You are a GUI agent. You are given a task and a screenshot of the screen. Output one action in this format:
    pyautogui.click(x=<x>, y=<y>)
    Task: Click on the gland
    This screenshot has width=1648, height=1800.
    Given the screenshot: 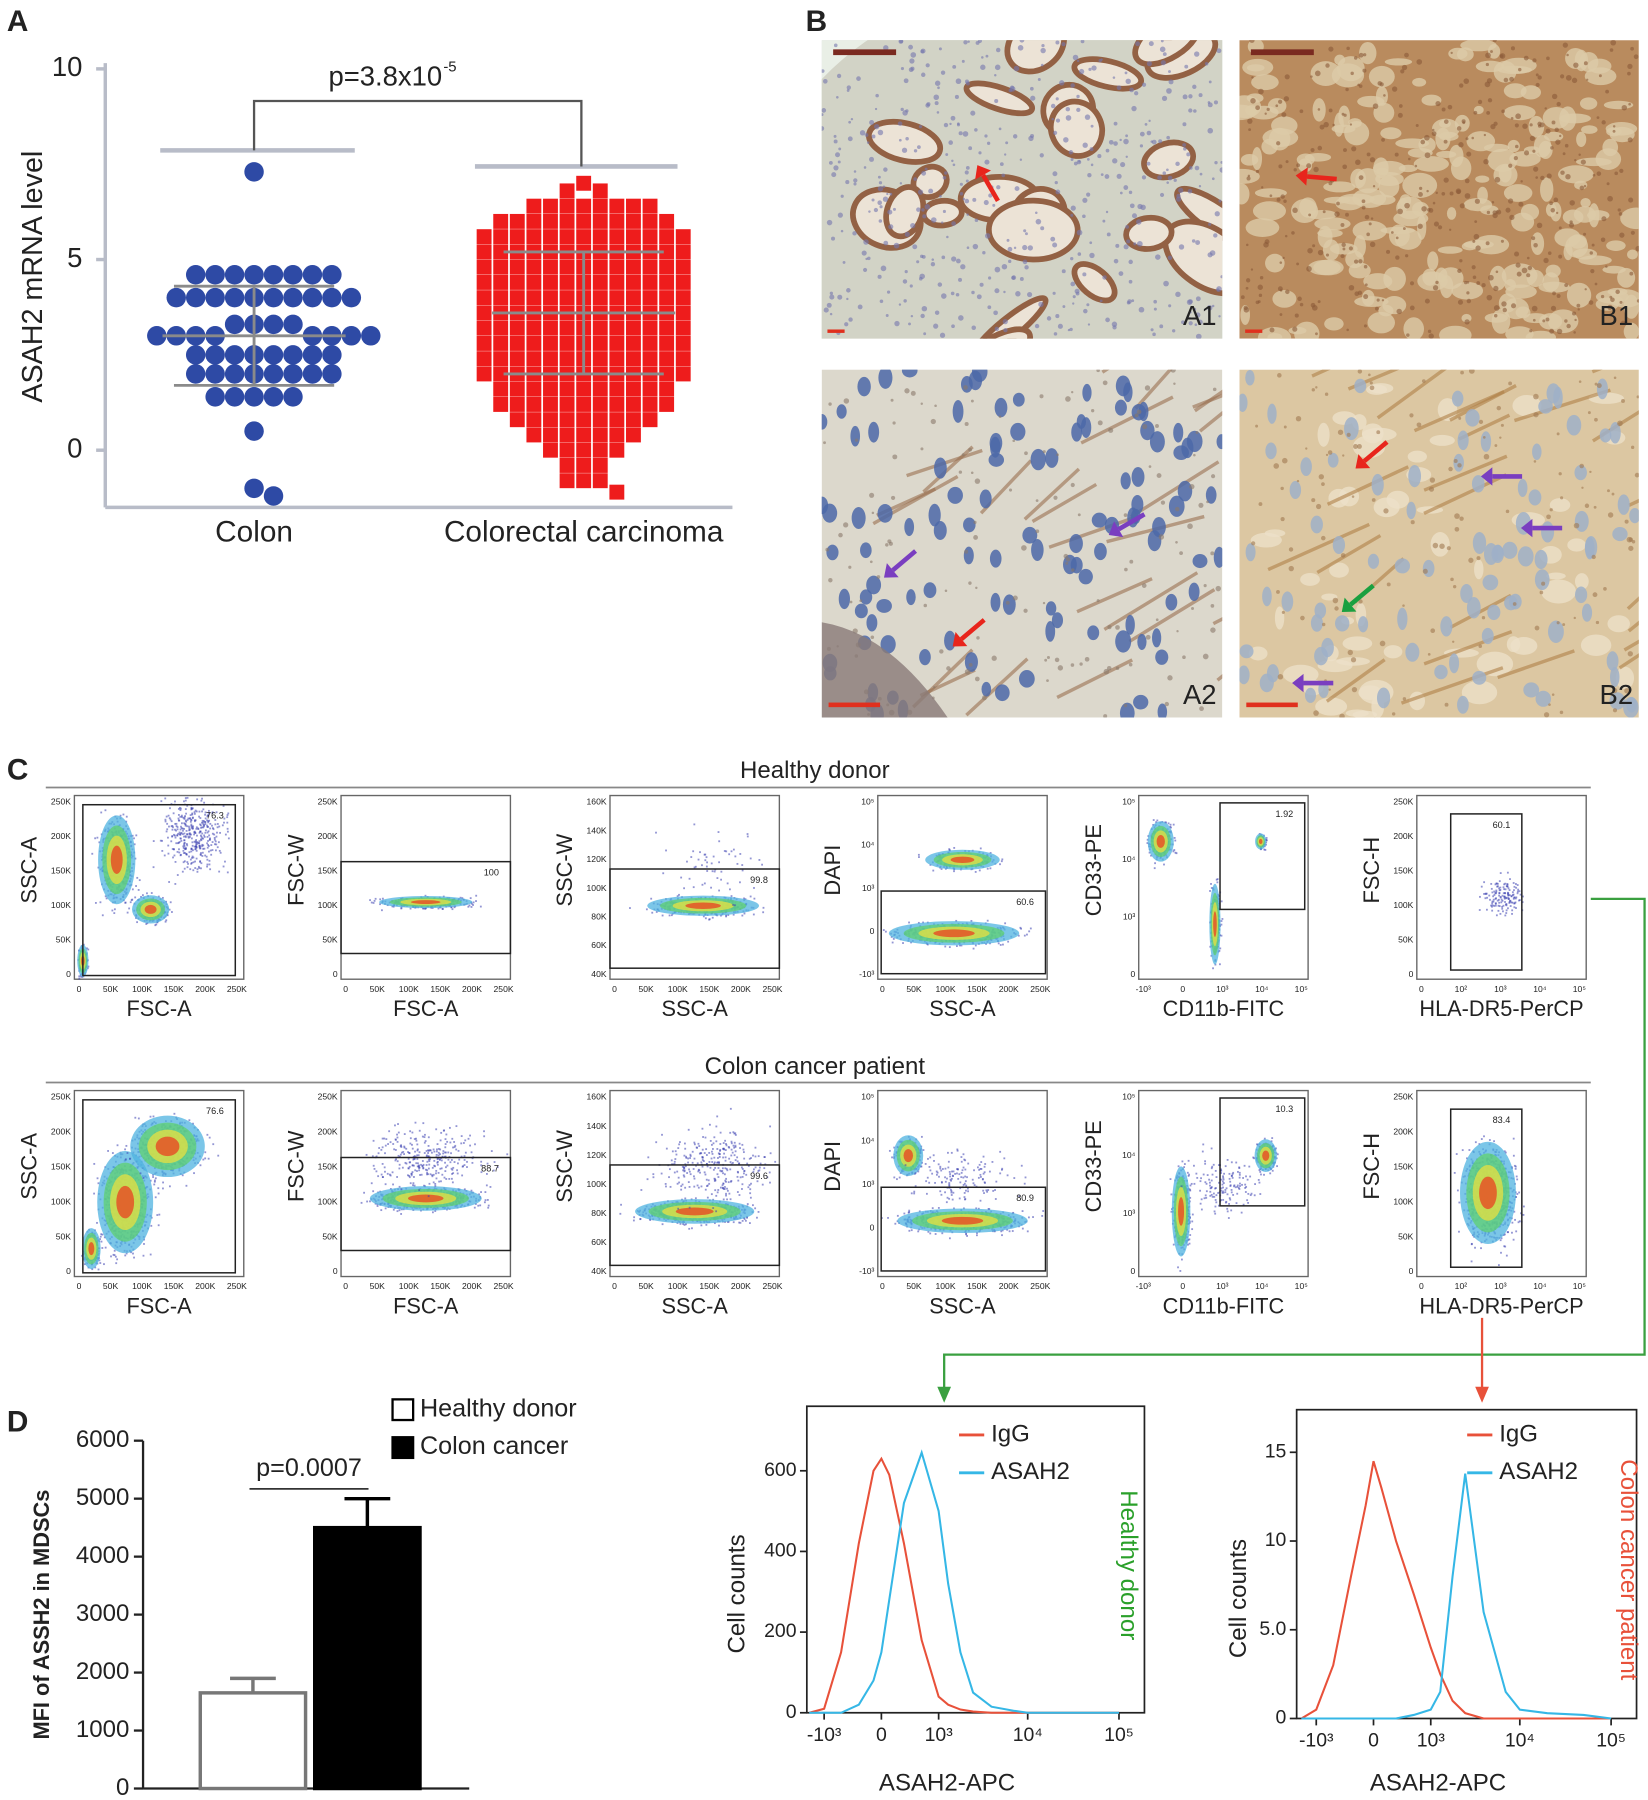 What is the action you would take?
    pyautogui.click(x=1149, y=234)
    